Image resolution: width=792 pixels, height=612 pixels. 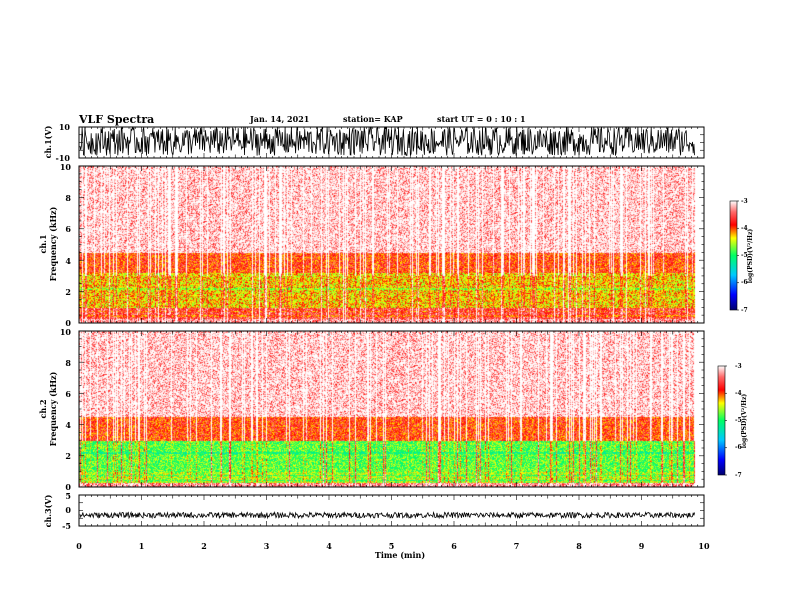 What do you see at coordinates (738, 366) in the screenshot?
I see `ch2-colorbar-tick-m3: -3` at bounding box center [738, 366].